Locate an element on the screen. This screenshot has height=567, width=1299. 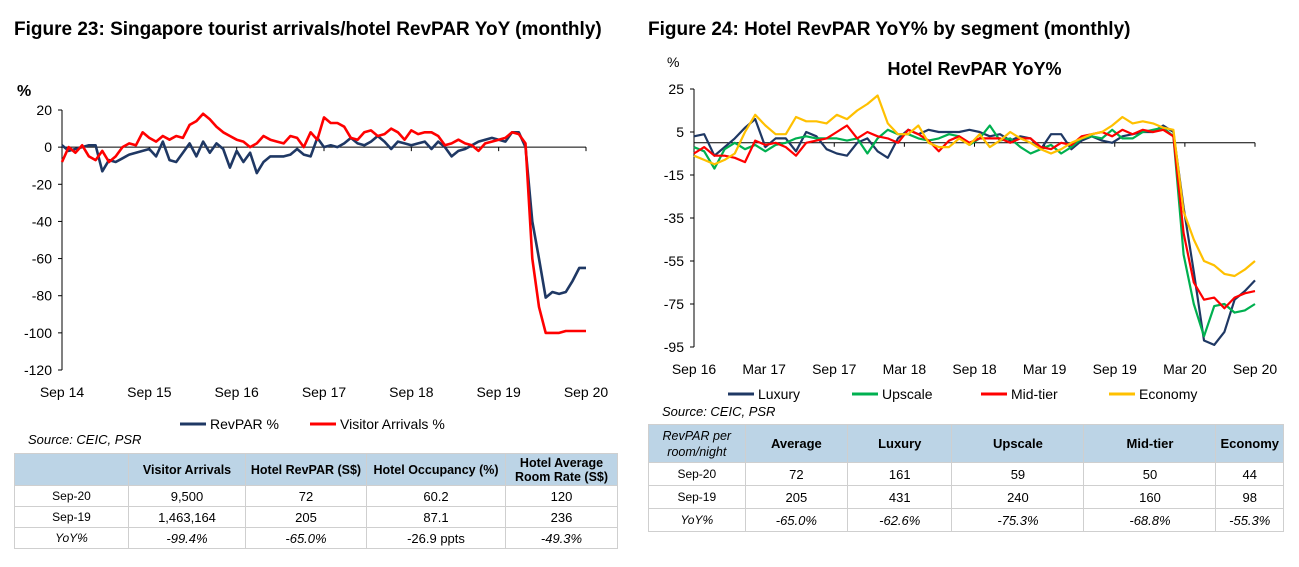
figure-24-source: Source: CEIC, PSR is located at coordinates (719, 411).